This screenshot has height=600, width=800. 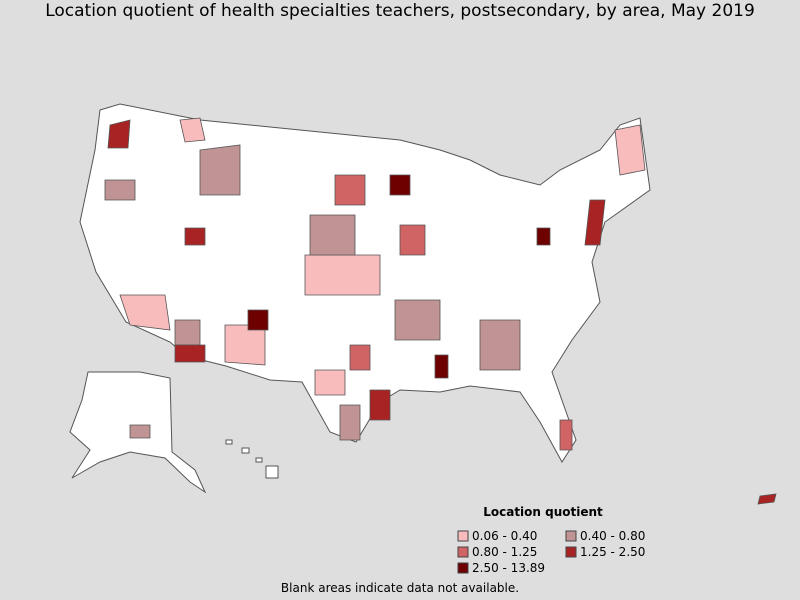 I want to click on legend-label: 0.80 - 1.25, so click(x=504, y=552).